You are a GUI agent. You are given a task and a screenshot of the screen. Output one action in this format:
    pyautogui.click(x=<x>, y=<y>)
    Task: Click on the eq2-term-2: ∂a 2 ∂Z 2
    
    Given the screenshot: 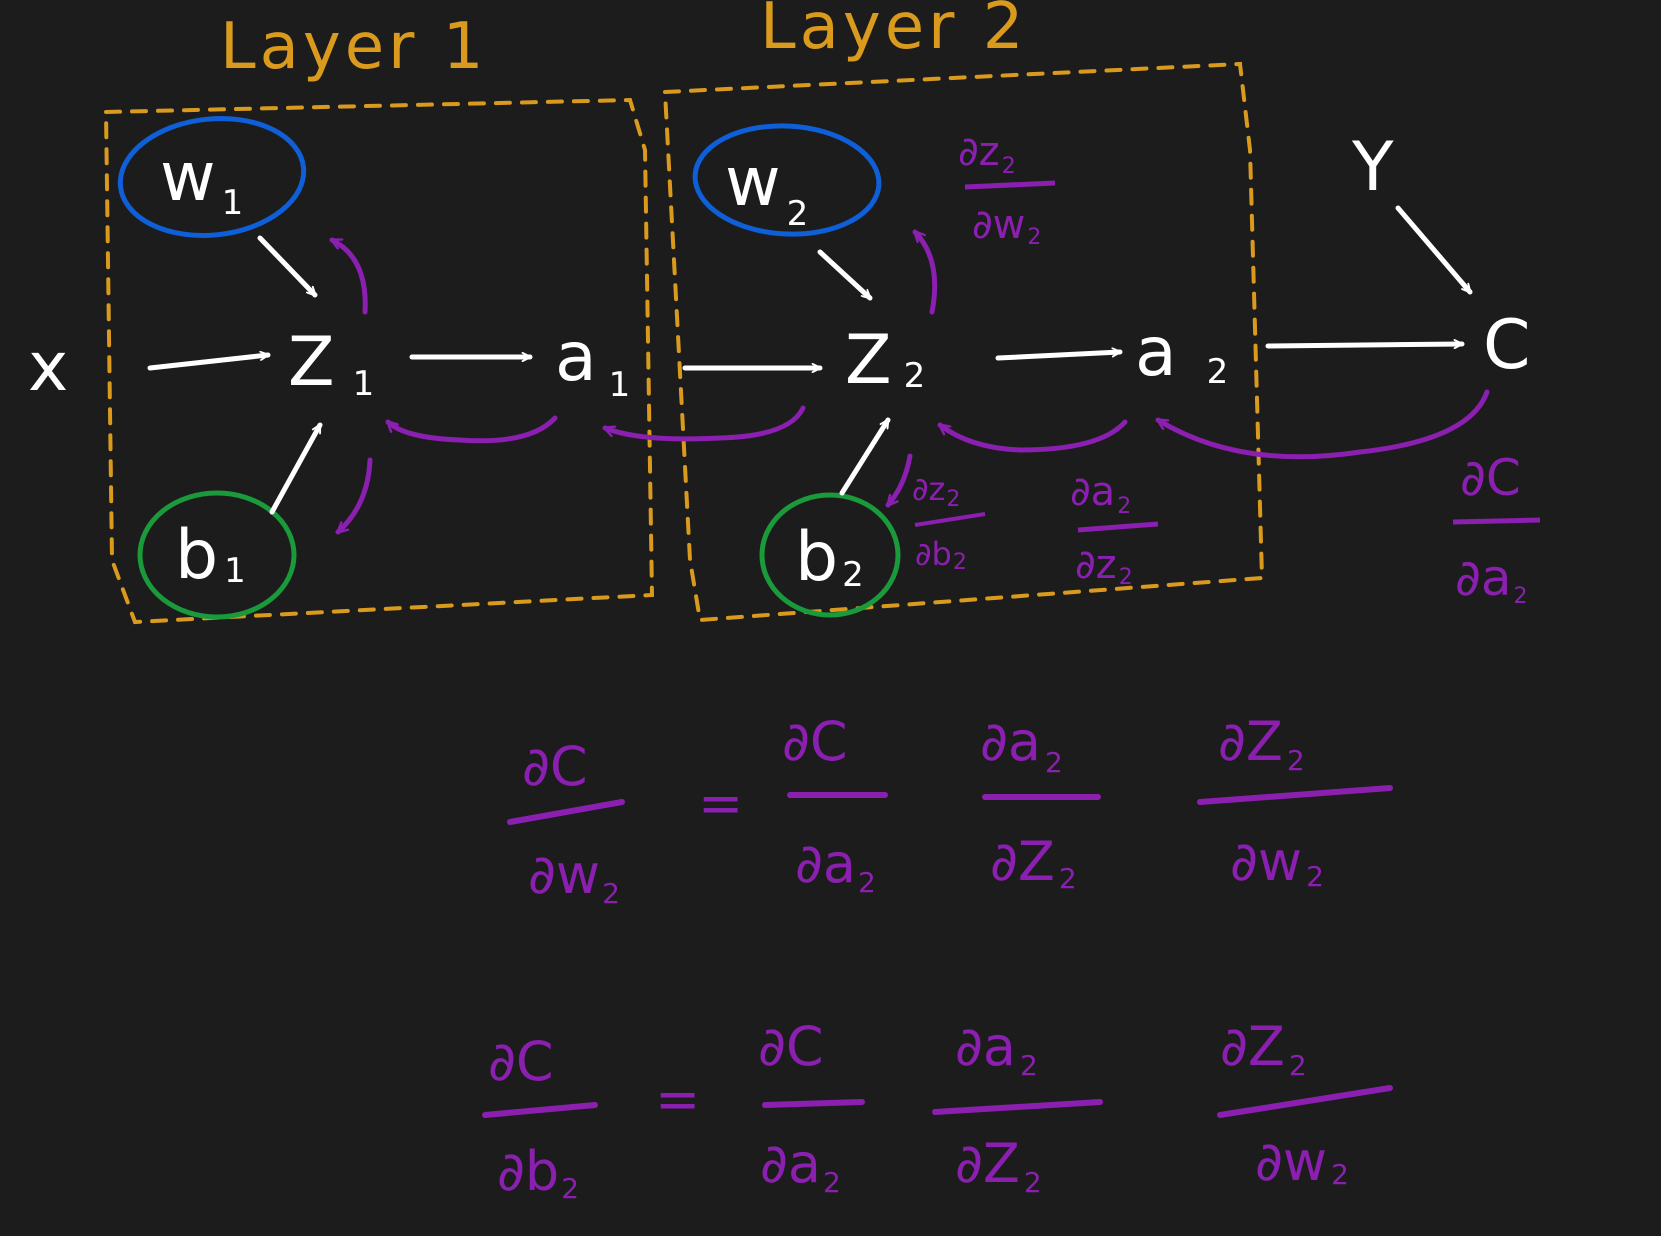 What is the action you would take?
    pyautogui.click(x=1017, y=1107)
    